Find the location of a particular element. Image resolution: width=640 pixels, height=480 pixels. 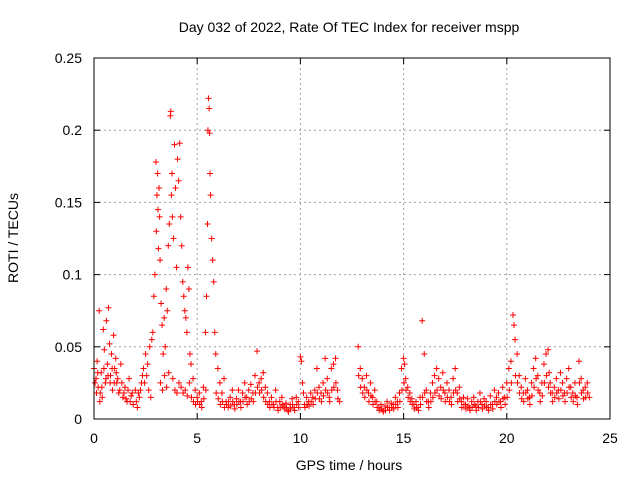

y-tick-label: 0.25 is located at coordinates (68, 58).